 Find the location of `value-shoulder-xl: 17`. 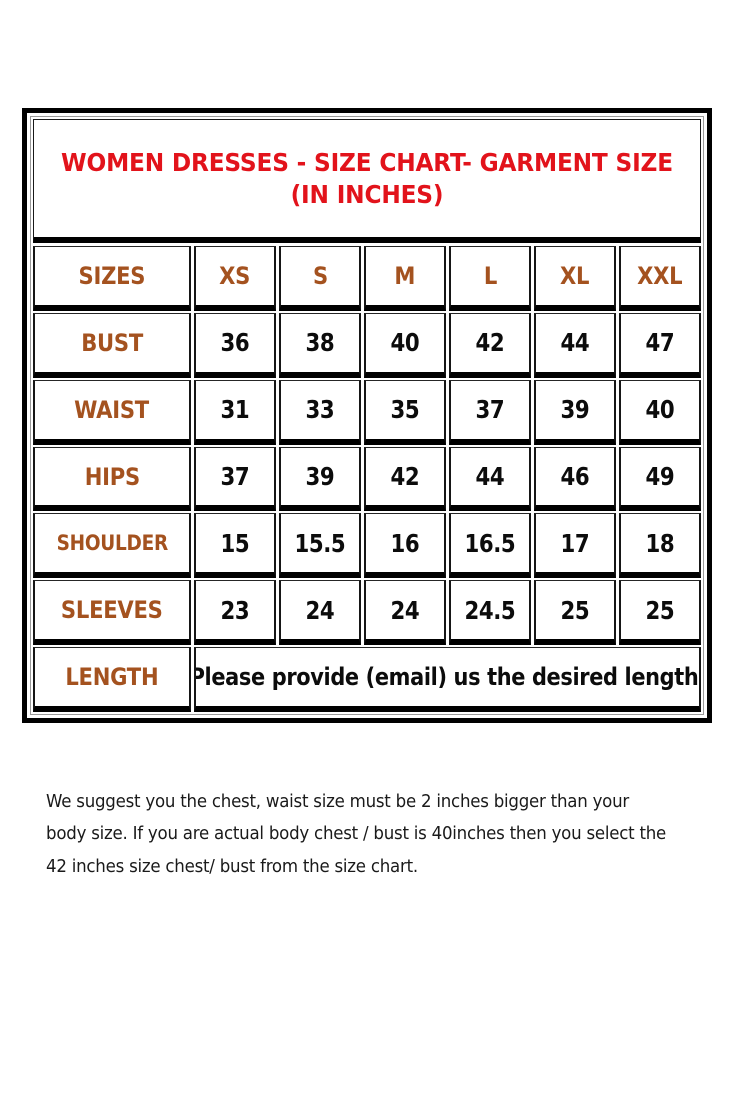

value-shoulder-xl: 17 is located at coordinates (575, 543).